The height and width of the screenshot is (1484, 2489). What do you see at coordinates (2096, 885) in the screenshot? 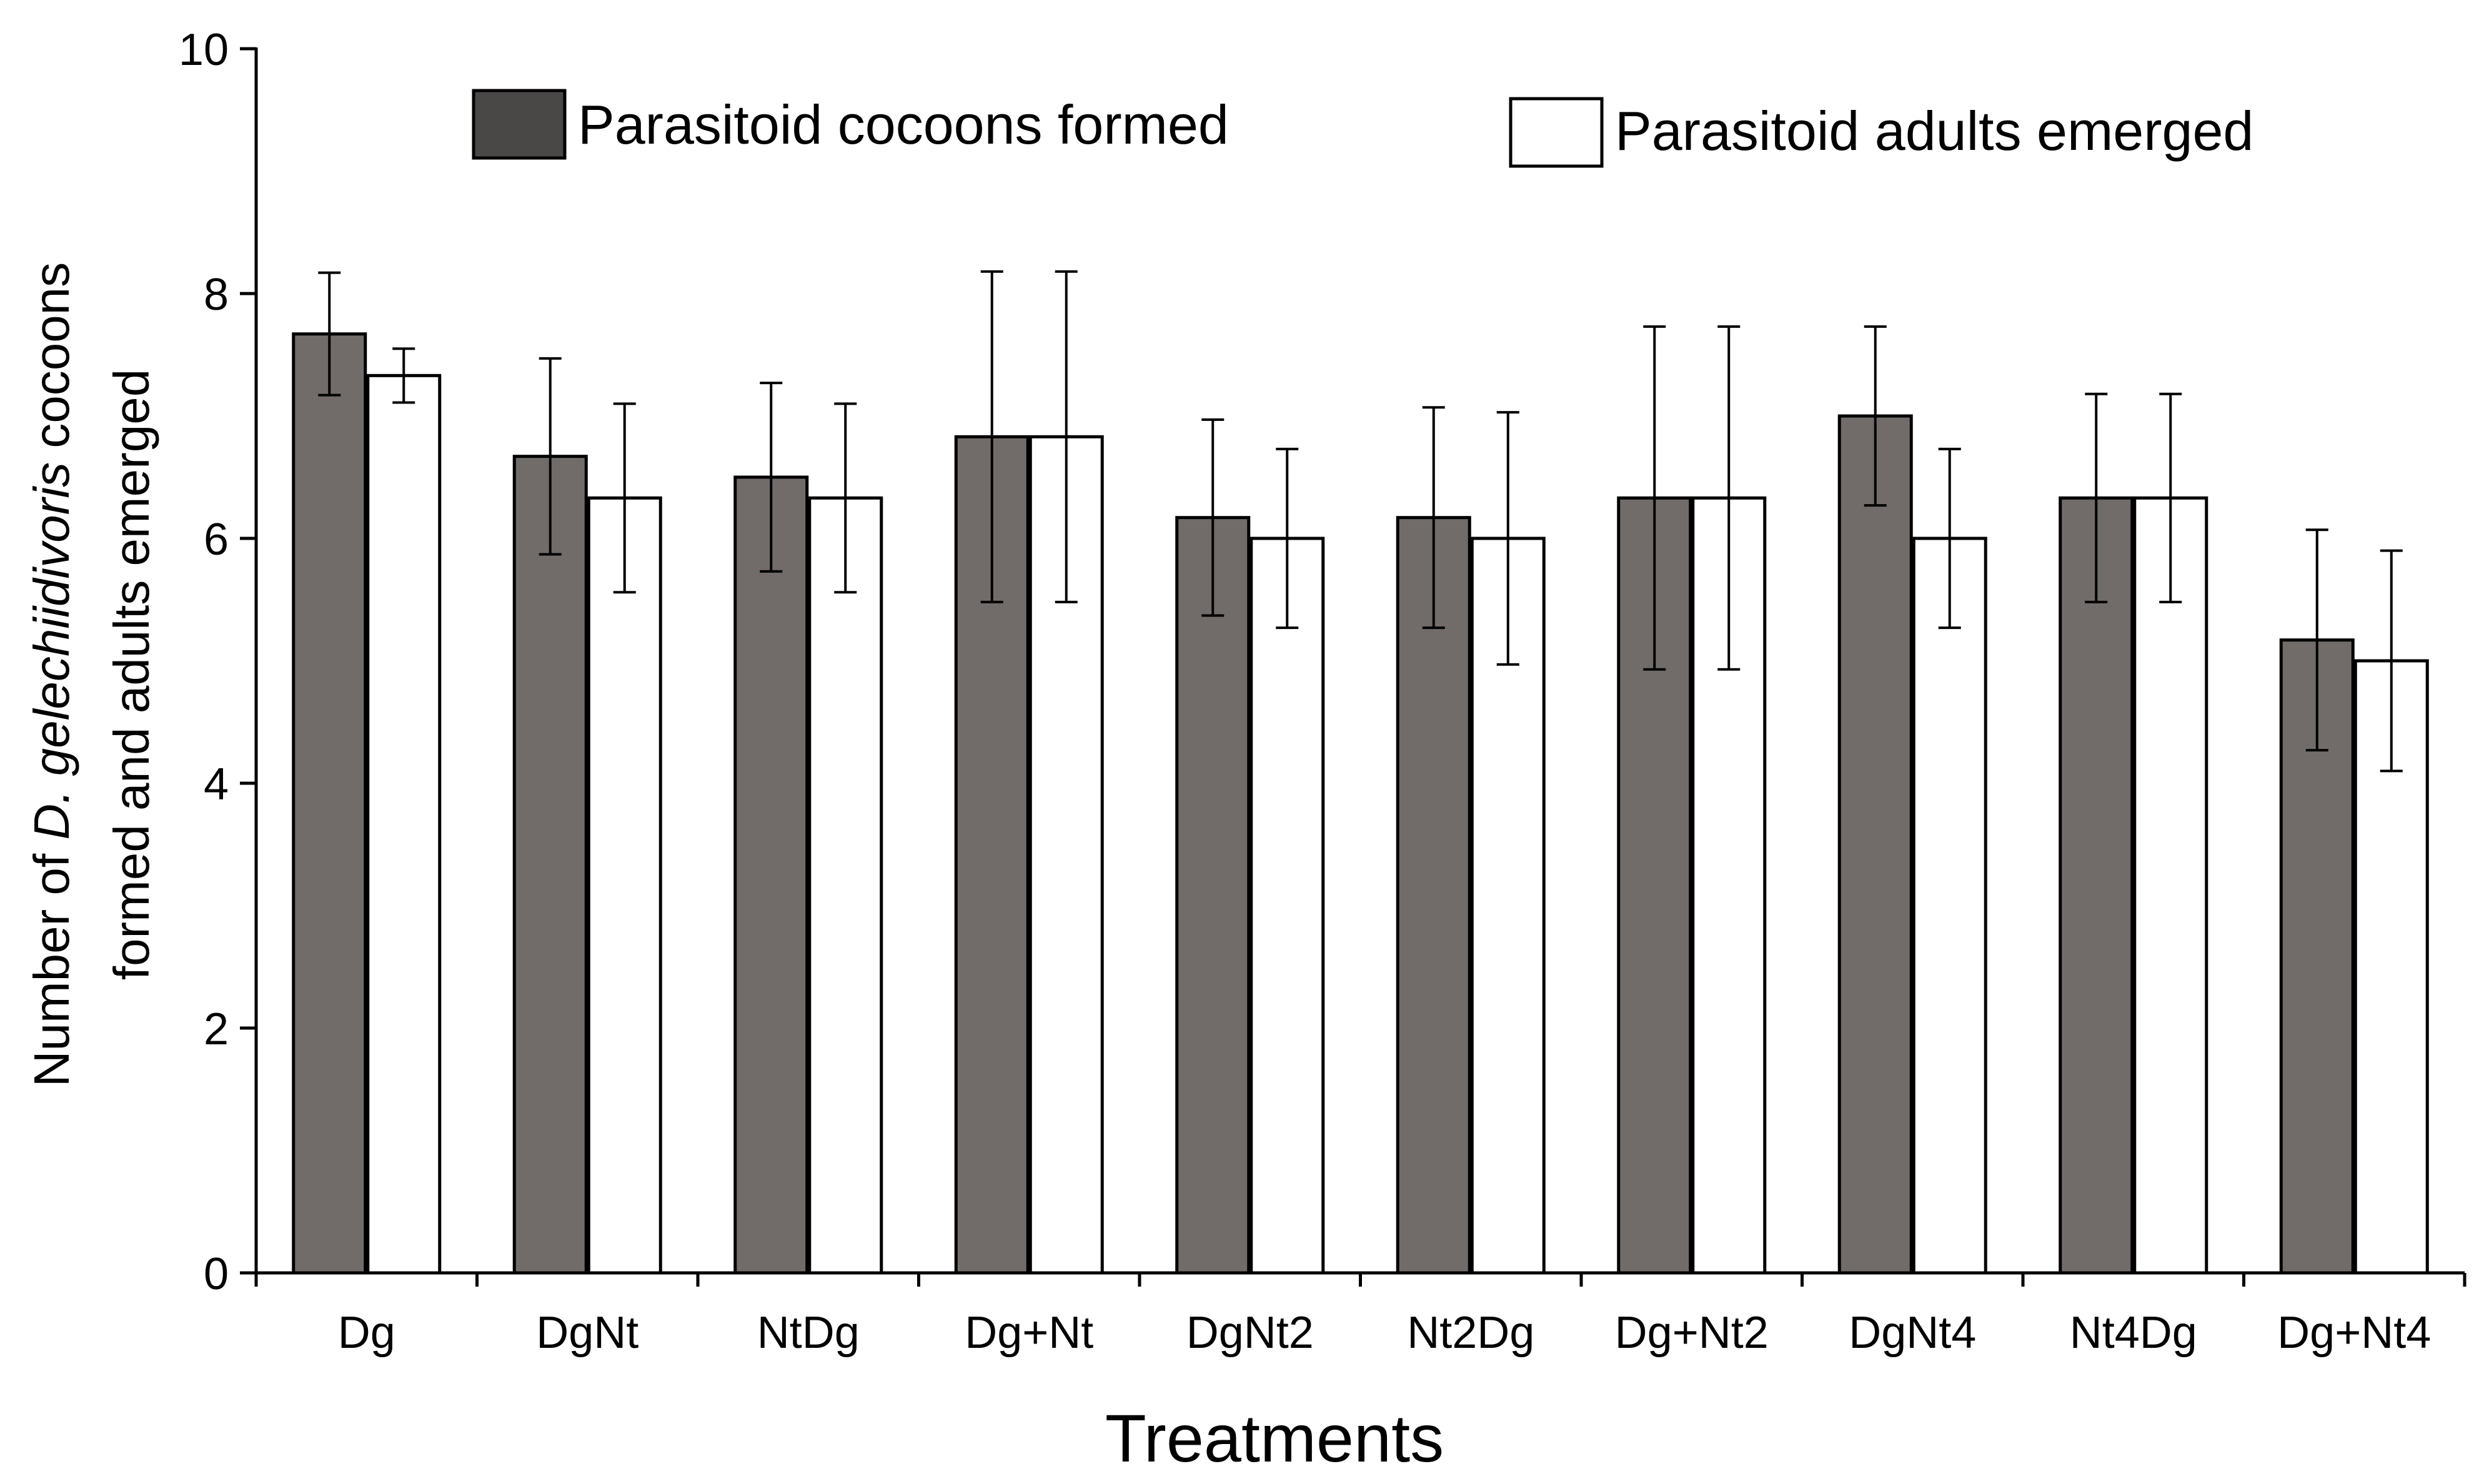
I see `bar-cocoons-Nt4Dg` at bounding box center [2096, 885].